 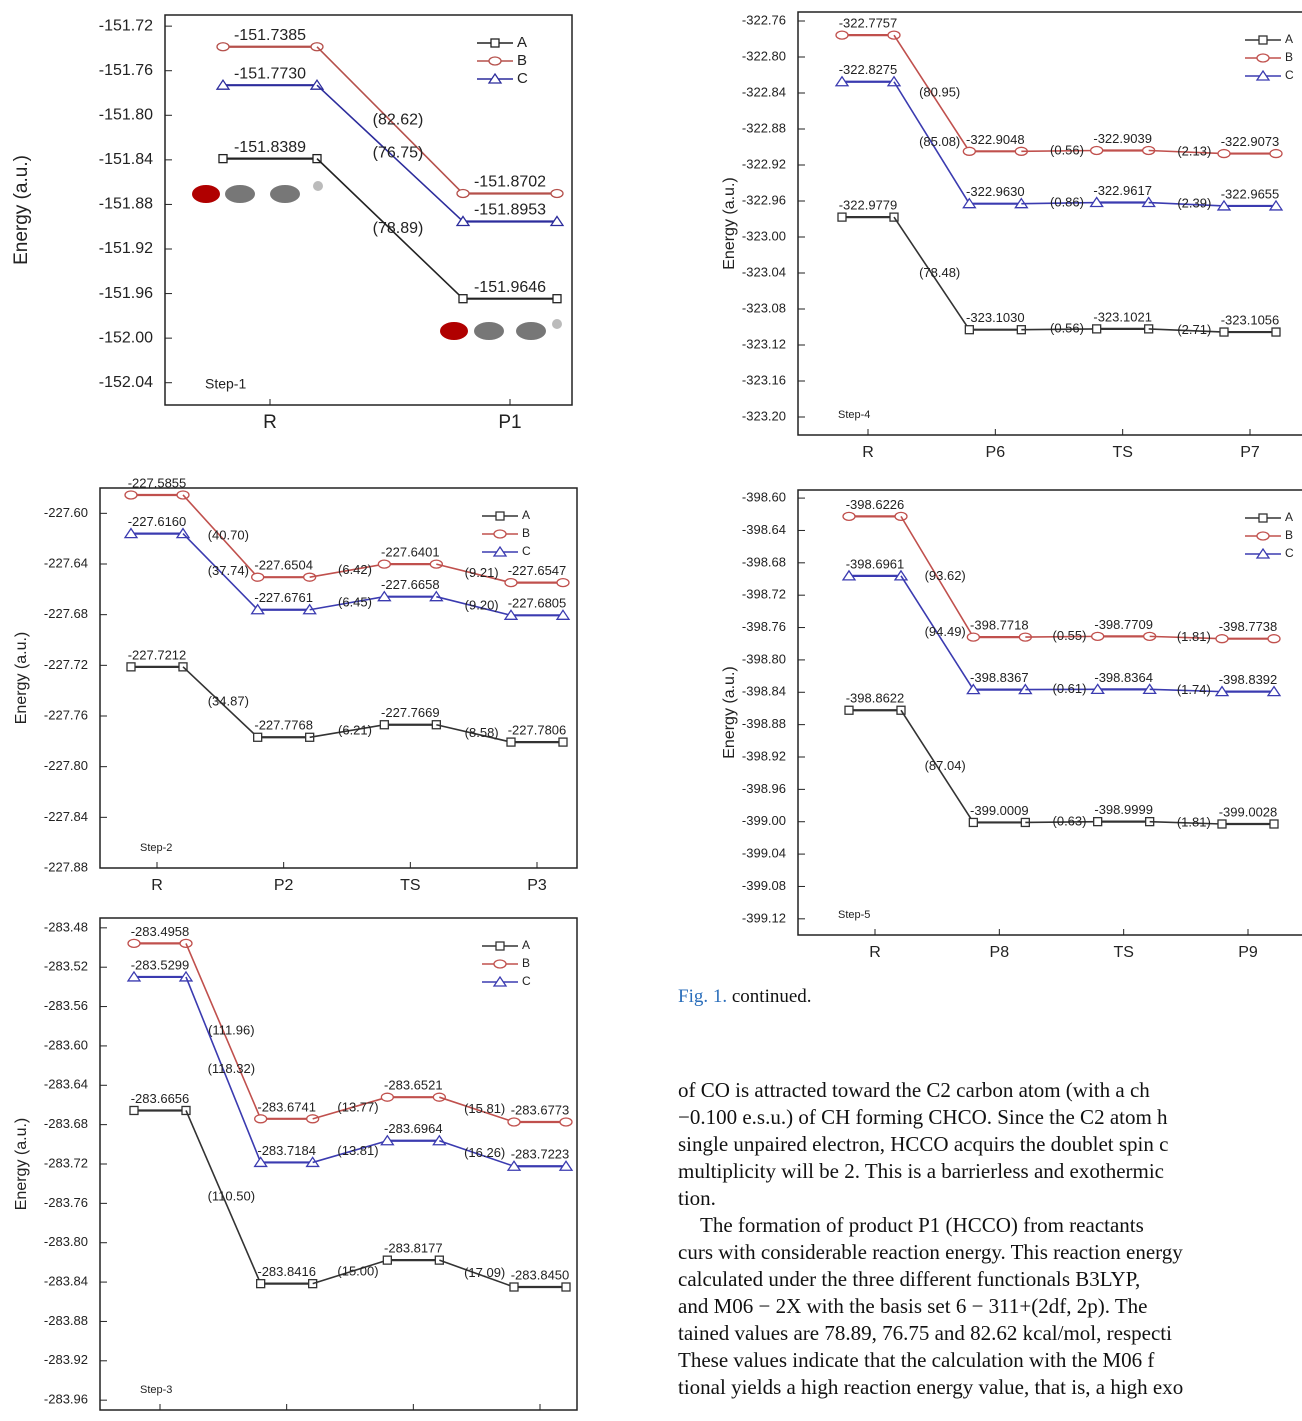 What do you see at coordinates (995, 139) in the screenshot?
I see `value-label: -322.9048` at bounding box center [995, 139].